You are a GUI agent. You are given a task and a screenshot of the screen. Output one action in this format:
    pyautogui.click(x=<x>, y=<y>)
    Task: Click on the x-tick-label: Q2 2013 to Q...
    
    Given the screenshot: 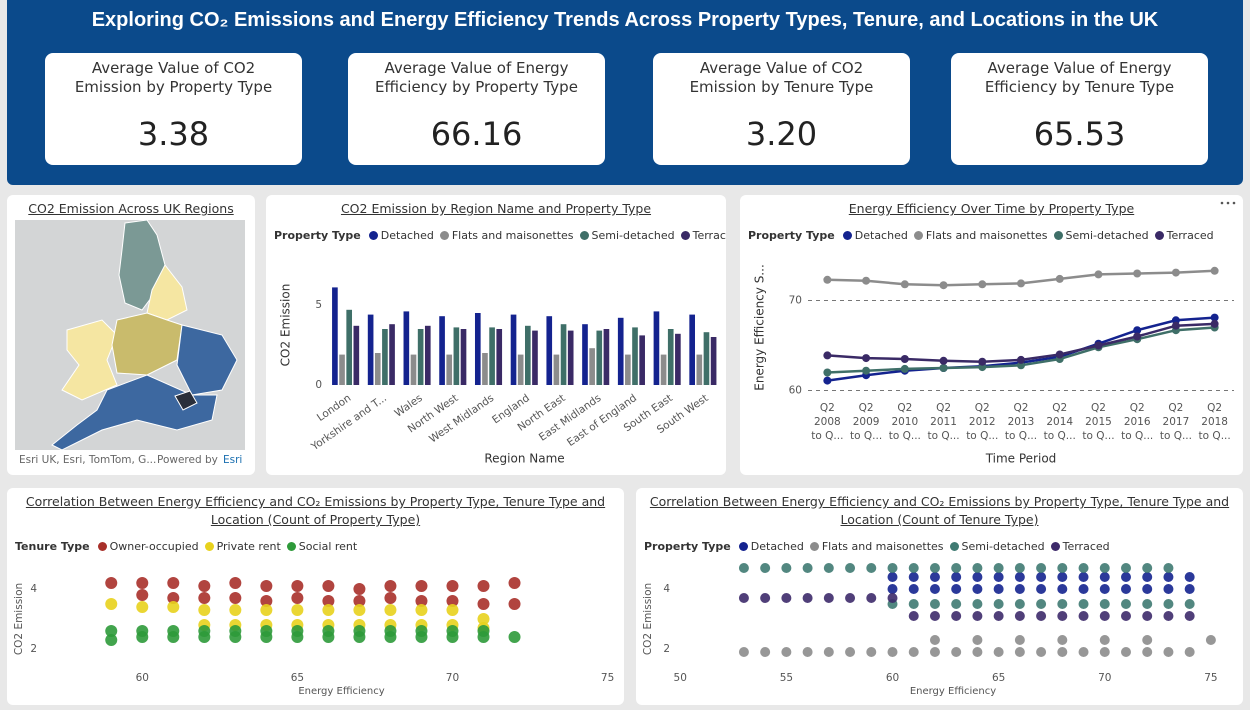 What is the action you would take?
    pyautogui.click(x=1021, y=422)
    